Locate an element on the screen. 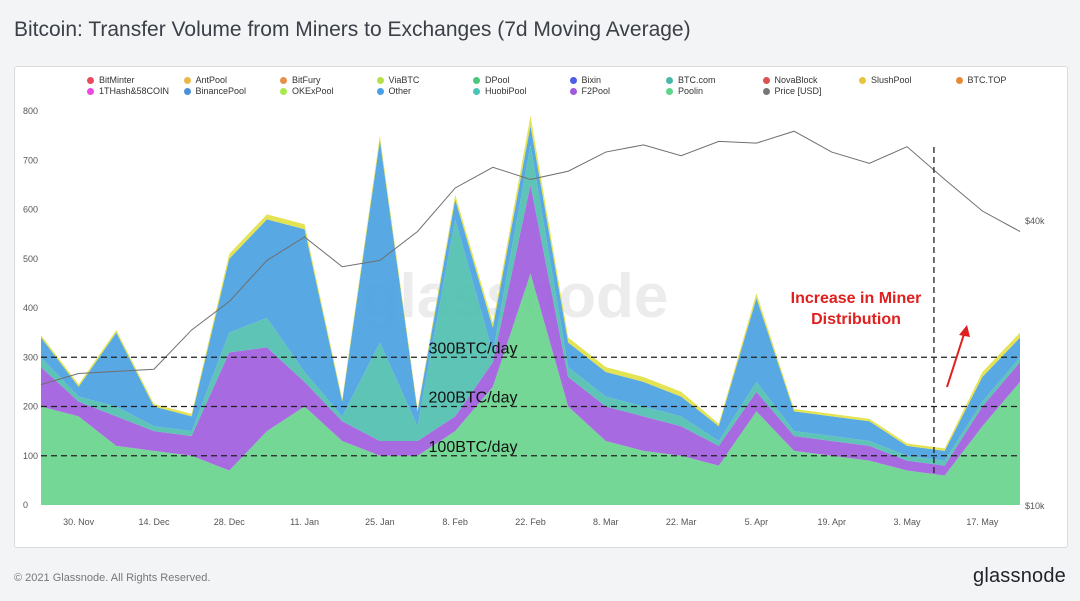  legend-label: BitMinter is located at coordinates (117, 80).